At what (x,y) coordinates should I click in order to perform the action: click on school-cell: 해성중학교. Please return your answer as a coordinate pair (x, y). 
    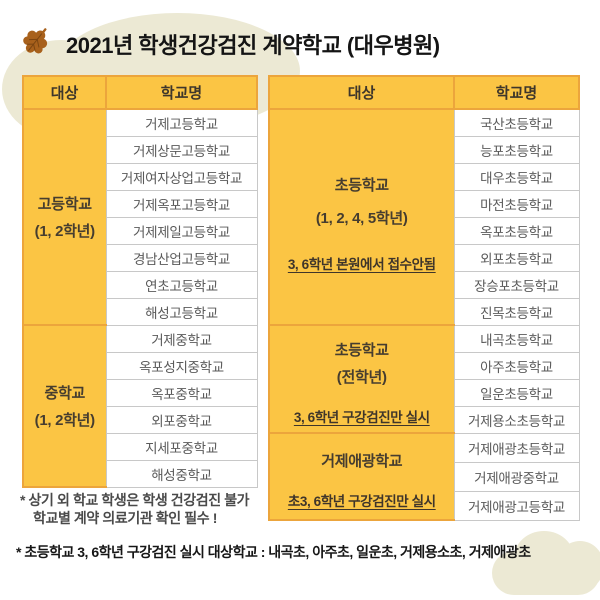
    Looking at the image, I should click on (181, 473).